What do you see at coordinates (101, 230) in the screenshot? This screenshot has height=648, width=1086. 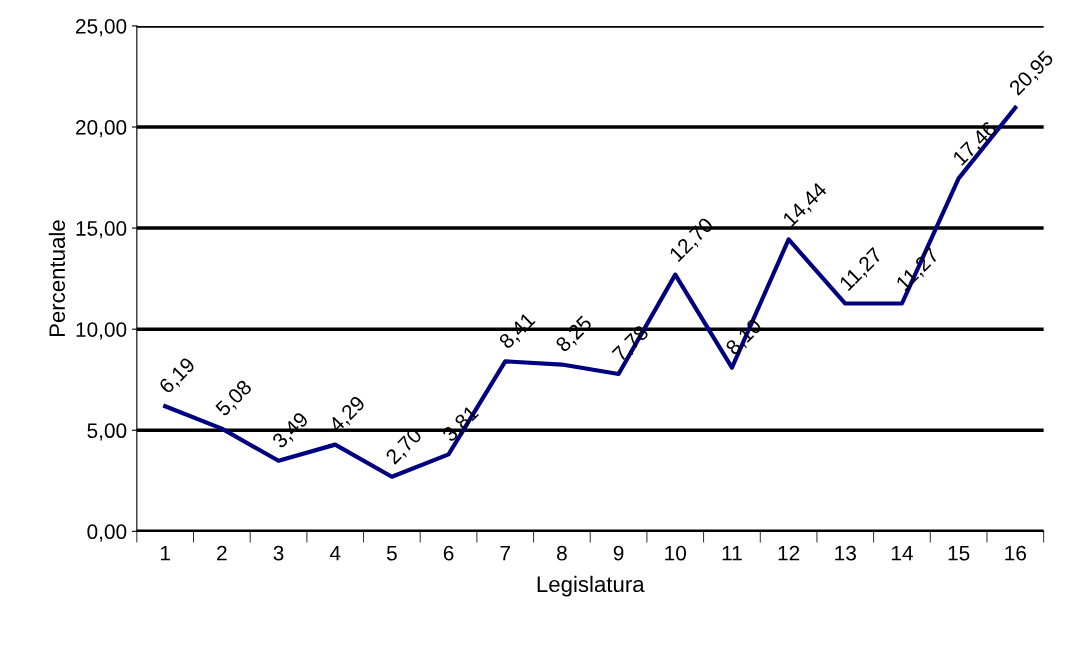 I see `y-tick-label: 15,00` at bounding box center [101, 230].